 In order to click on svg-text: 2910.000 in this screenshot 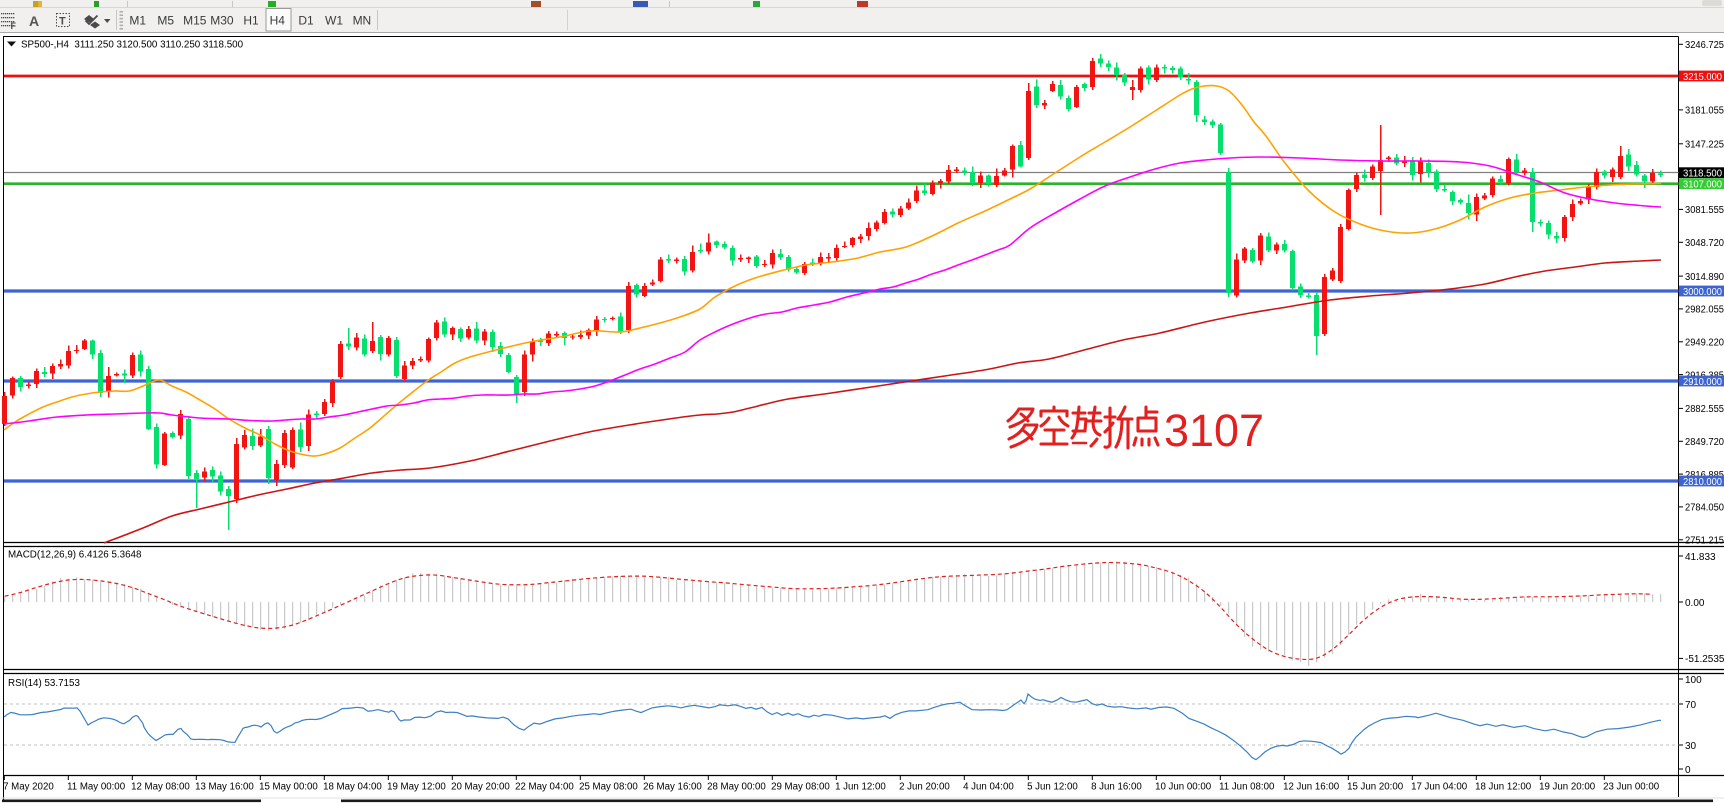, I will do `click(1702, 382)`.